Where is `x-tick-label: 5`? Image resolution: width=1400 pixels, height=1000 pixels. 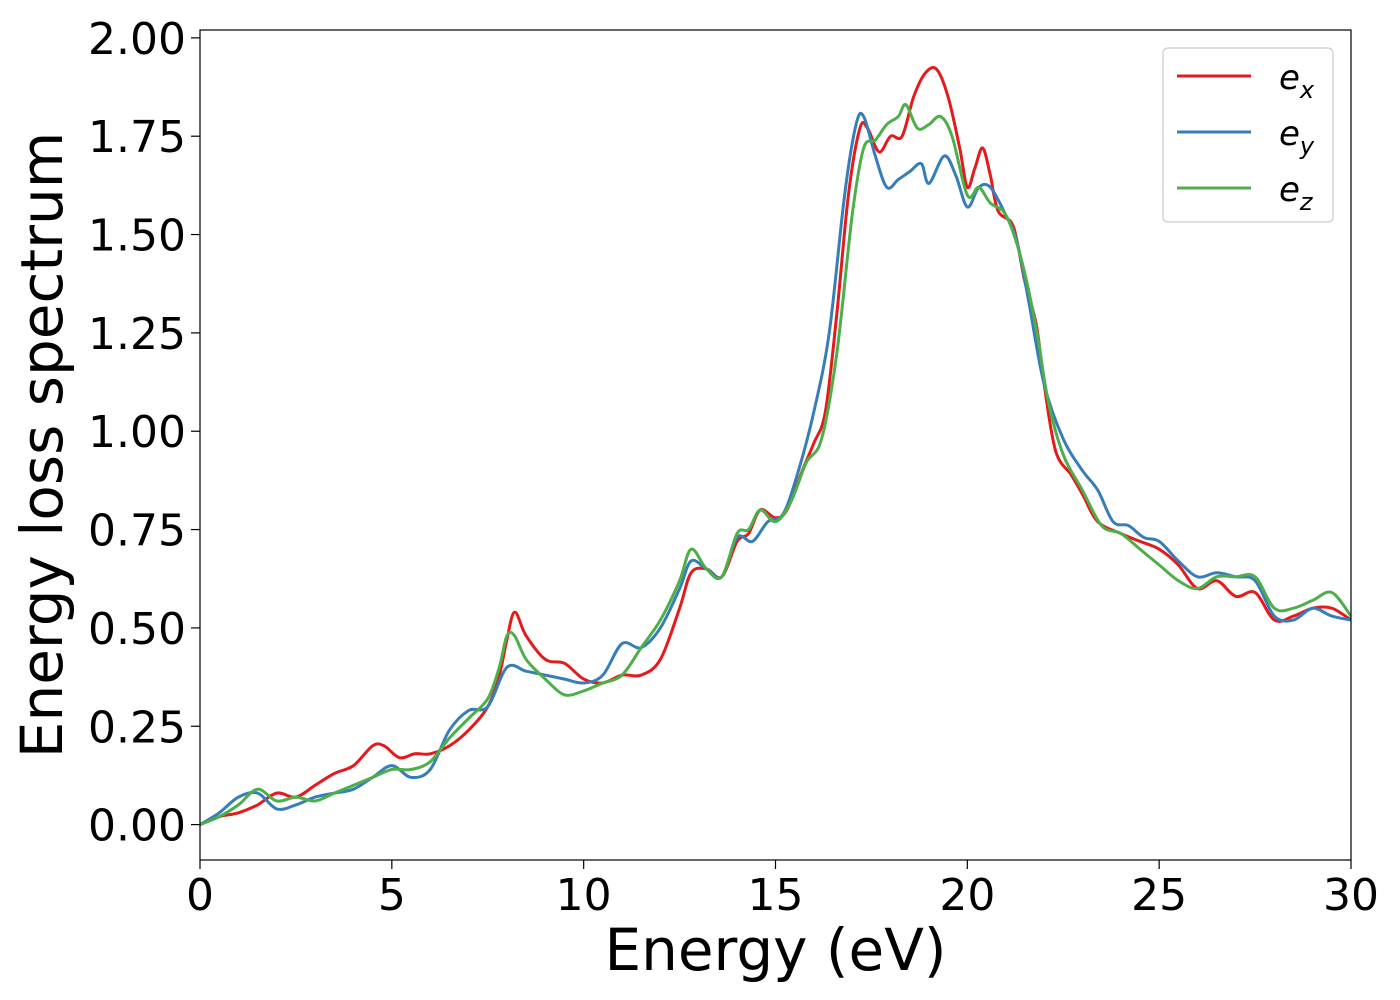
x-tick-label: 5 is located at coordinates (392, 895).